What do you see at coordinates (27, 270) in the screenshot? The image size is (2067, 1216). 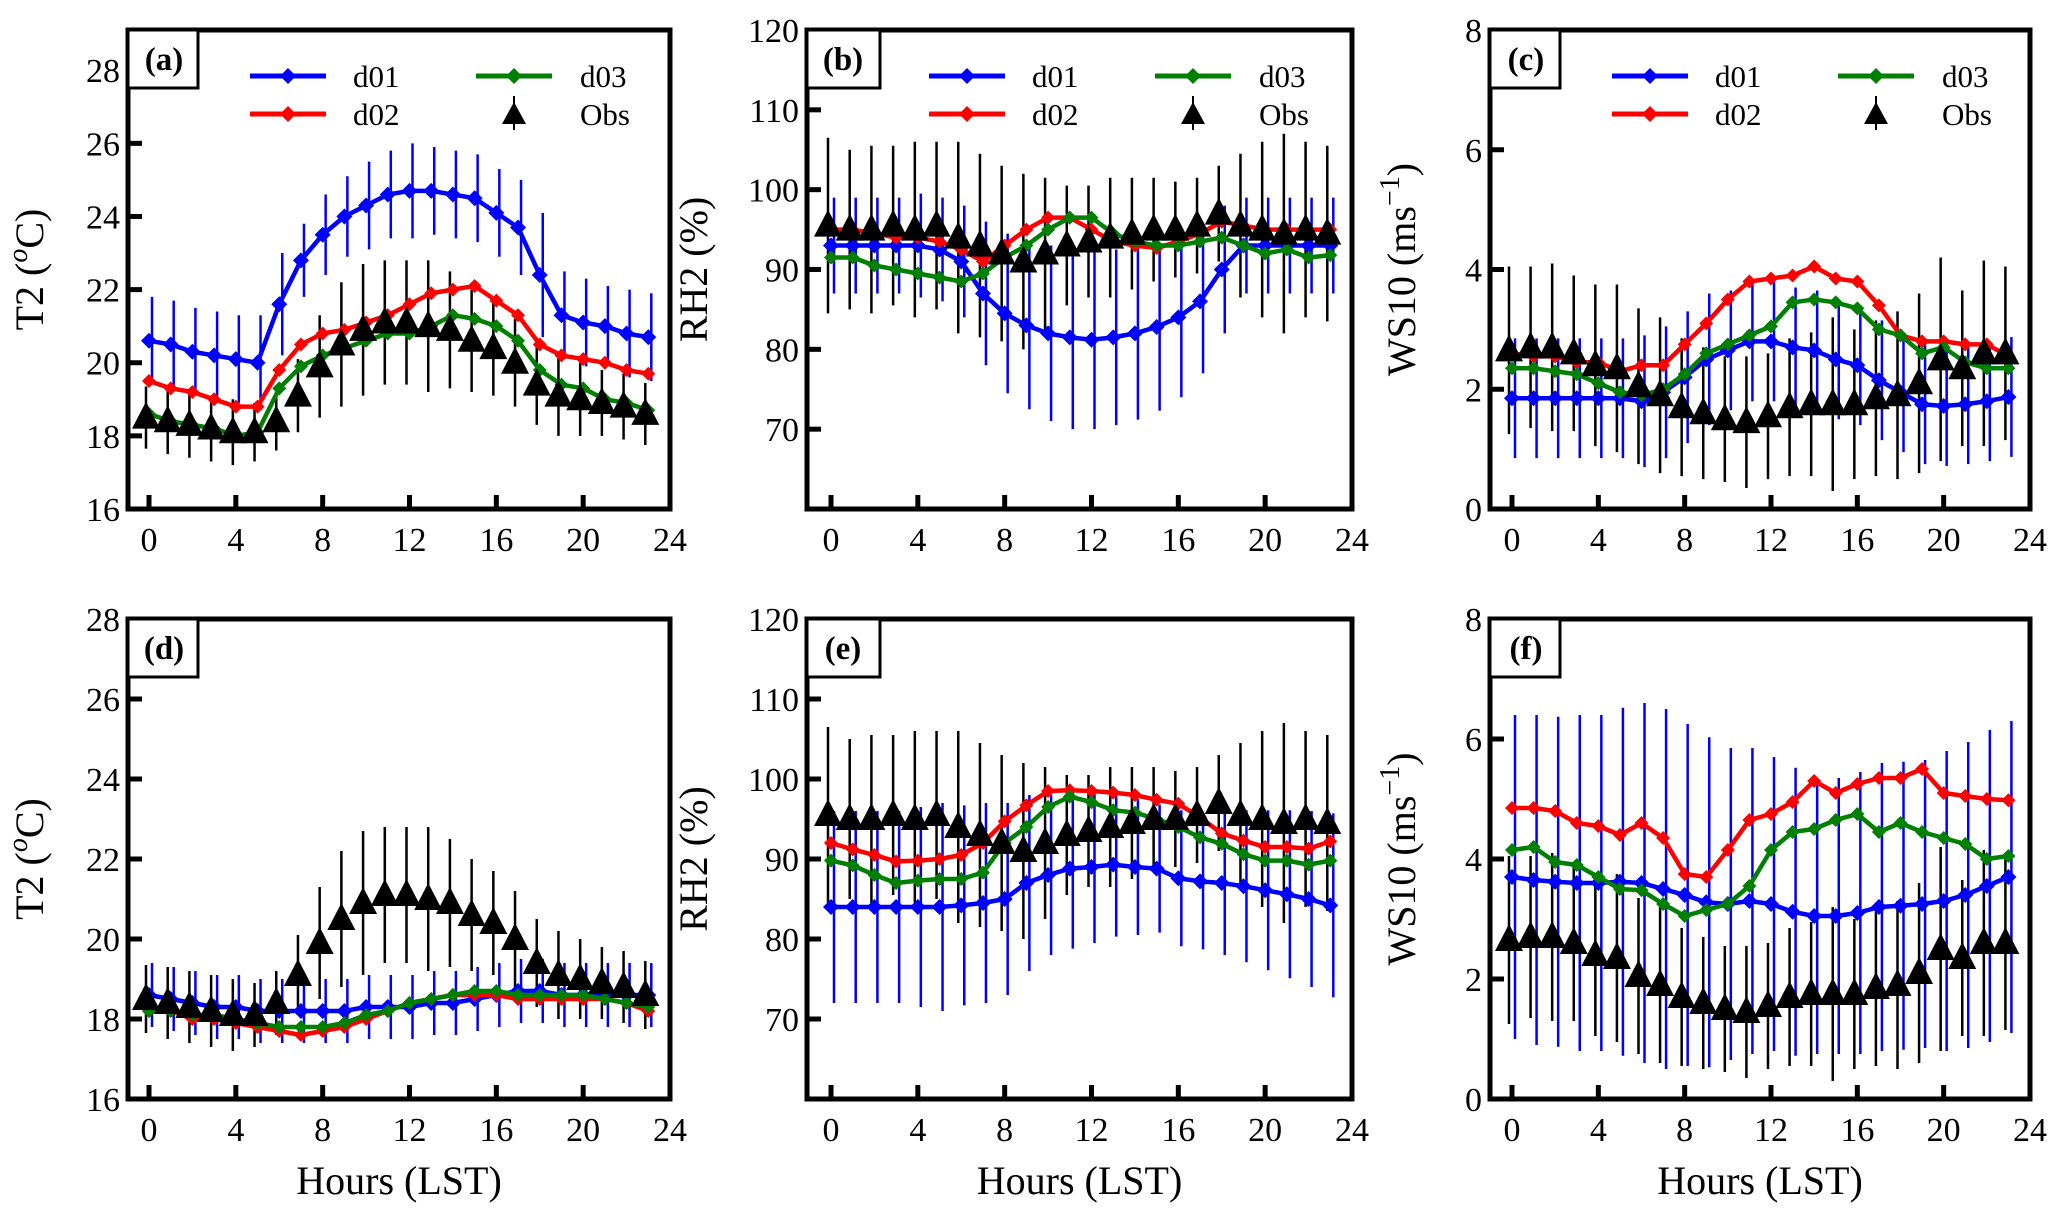 I see `y-axis-title: T2 (oC)` at bounding box center [27, 270].